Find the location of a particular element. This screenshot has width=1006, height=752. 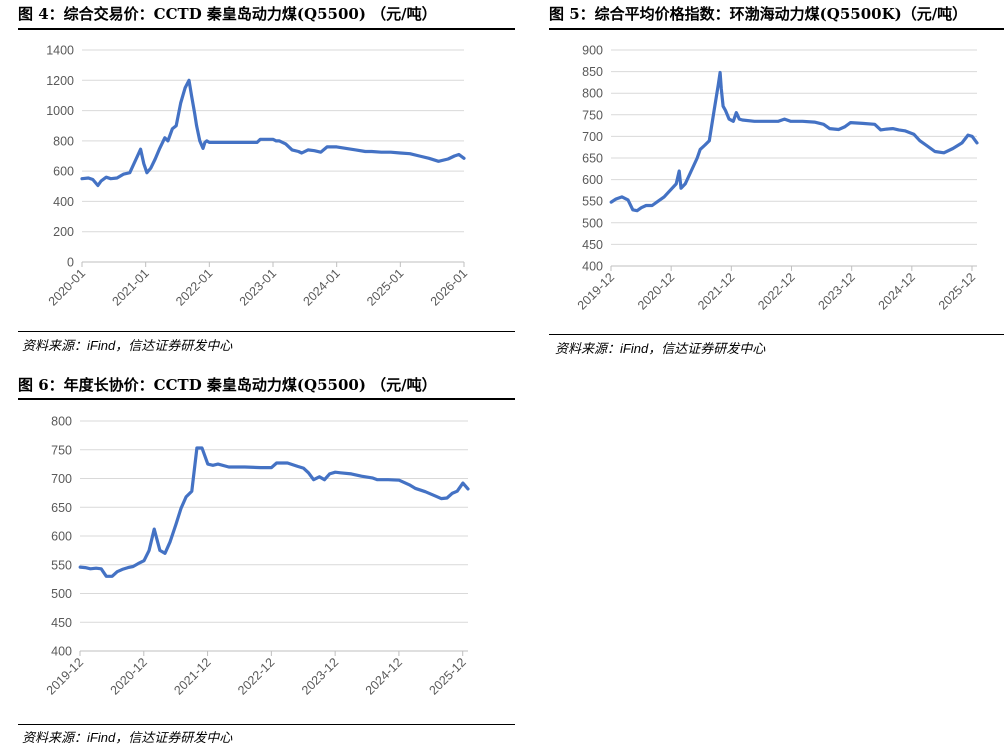

x-tick-label: 2021-01 is located at coordinates (130, 287).